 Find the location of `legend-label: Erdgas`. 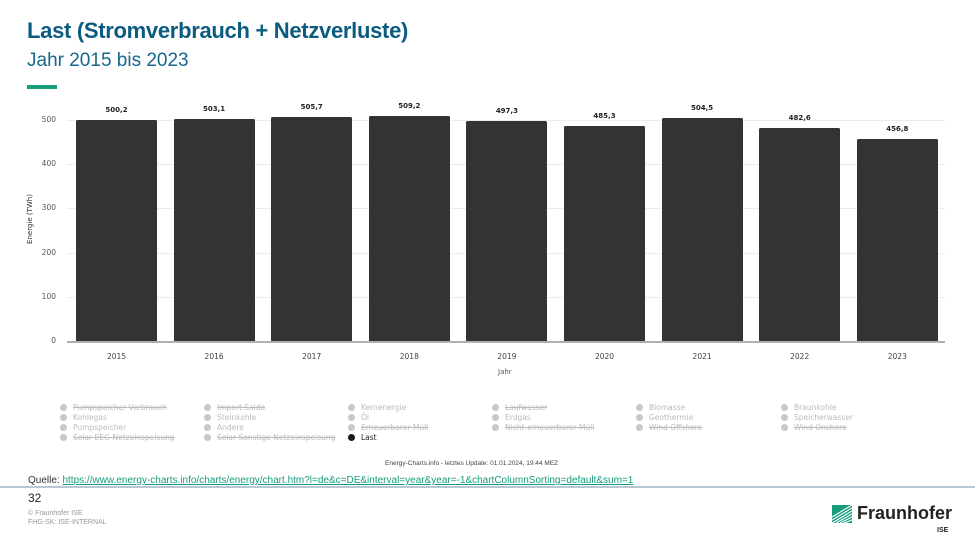

legend-label: Erdgas is located at coordinates (518, 417).